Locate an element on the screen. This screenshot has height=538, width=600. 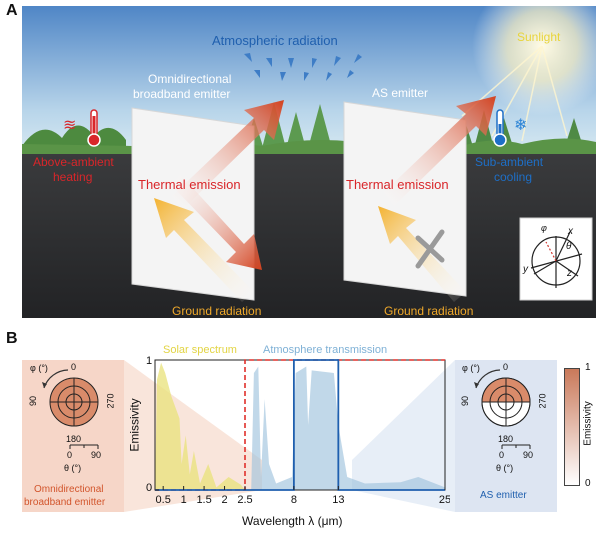
colorbar-max-label: 1 is located at coordinates (588, 367).